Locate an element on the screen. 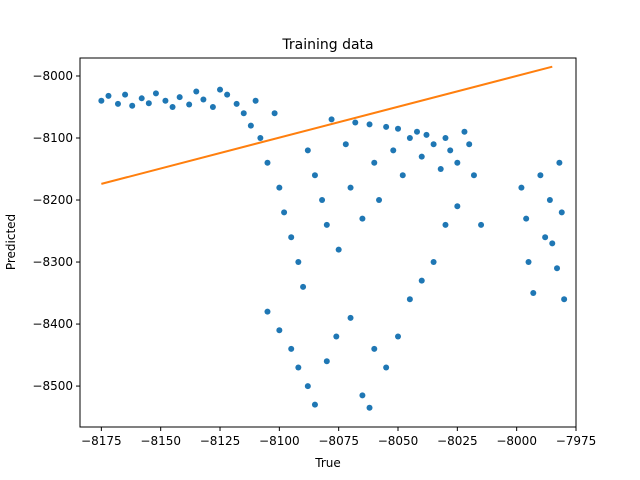 The image size is (640, 480). y-tick-label: −8400 is located at coordinates (52, 324).